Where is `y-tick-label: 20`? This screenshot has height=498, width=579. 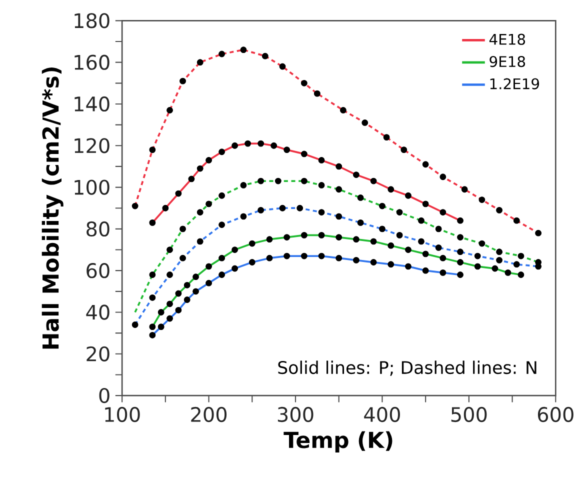
y-tick-label: 20 is located at coordinates (98, 354).